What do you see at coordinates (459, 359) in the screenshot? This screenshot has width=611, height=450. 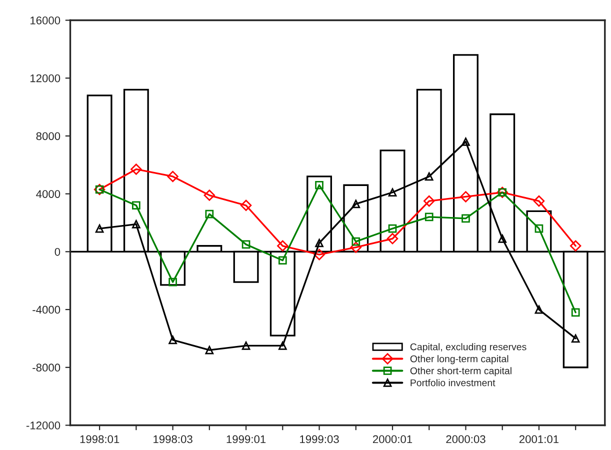 I see `legend-label: Other long-term capital` at bounding box center [459, 359].